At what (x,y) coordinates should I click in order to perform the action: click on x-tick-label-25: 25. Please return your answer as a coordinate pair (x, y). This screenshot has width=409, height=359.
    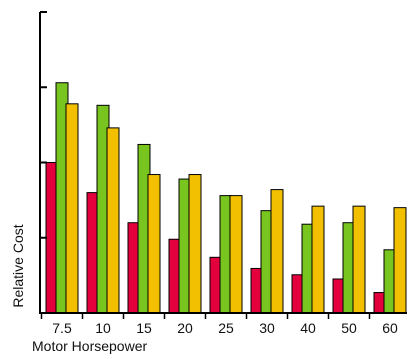
    Looking at the image, I should click on (226, 328).